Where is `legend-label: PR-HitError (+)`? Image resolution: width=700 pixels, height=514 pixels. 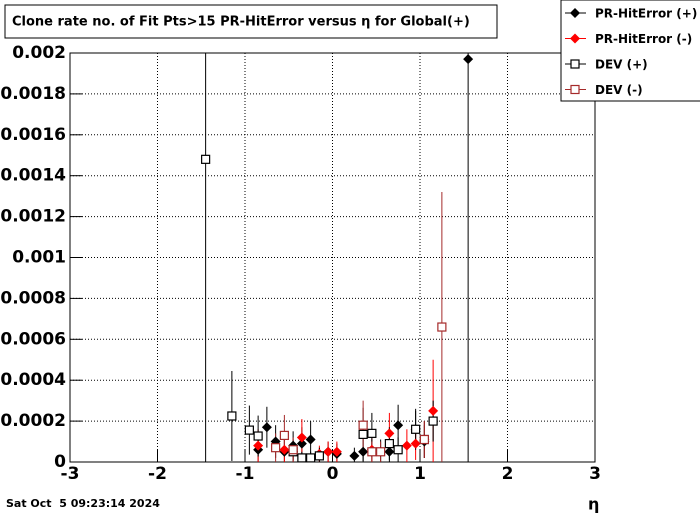
legend-label: PR-HitError (+) is located at coordinates (646, 14).